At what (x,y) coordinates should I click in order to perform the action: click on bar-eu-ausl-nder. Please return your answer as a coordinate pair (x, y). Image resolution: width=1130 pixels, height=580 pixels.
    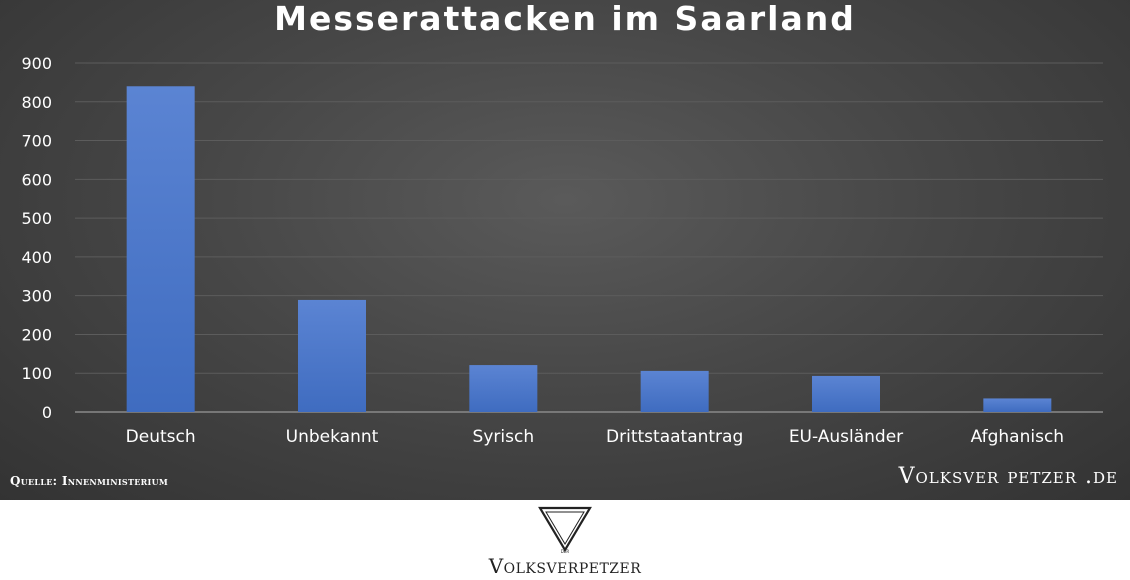
    Looking at the image, I should click on (846, 393).